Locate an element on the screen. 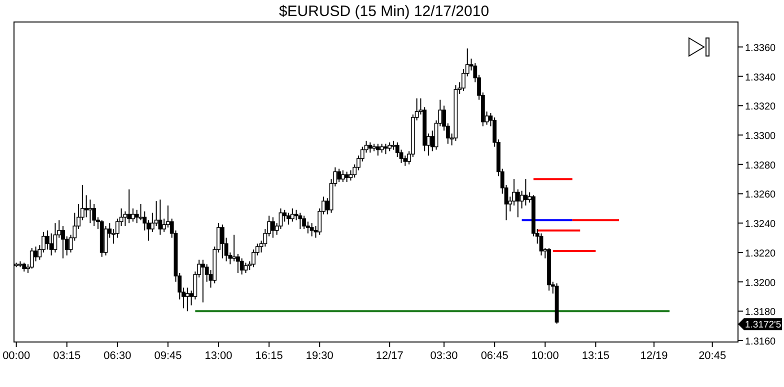 The height and width of the screenshot is (387, 784). x-tick-label: 03:15 is located at coordinates (67, 356).